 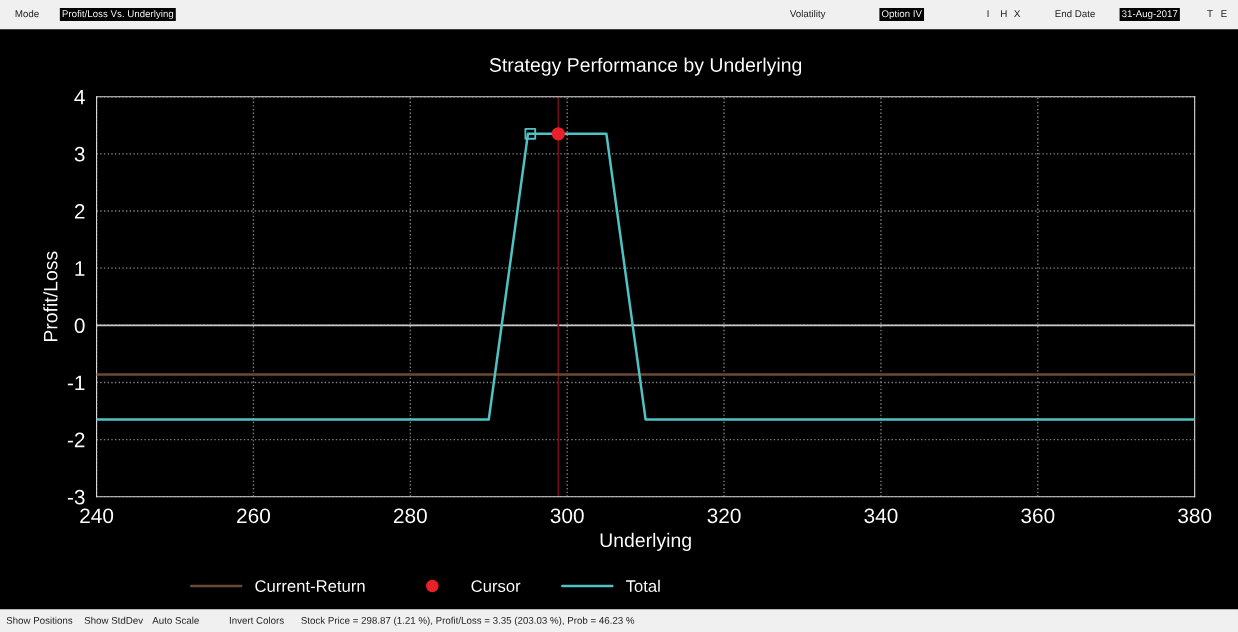 I want to click on text: Invert Colors, so click(x=256, y=620).